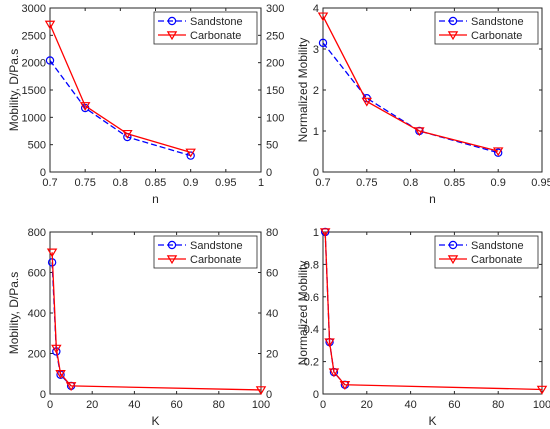  I want to click on x-tick-label: 1, so click(261, 183).